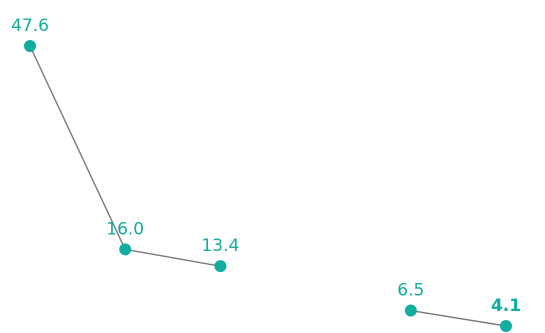  What do you see at coordinates (30, 26) in the screenshot?
I see `data-label-0: 47.6` at bounding box center [30, 26].